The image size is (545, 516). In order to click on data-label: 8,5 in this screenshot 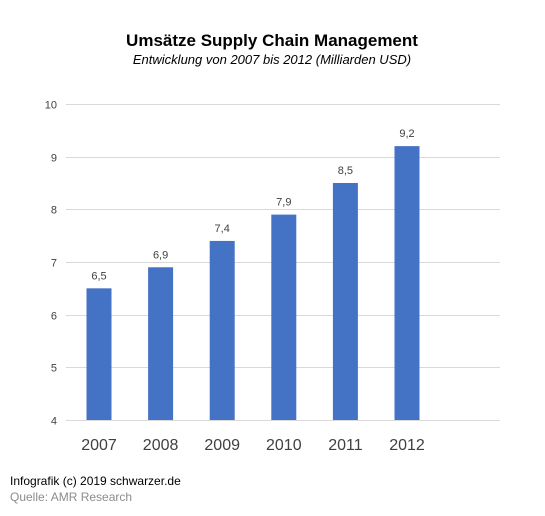, I will do `click(345, 171)`.